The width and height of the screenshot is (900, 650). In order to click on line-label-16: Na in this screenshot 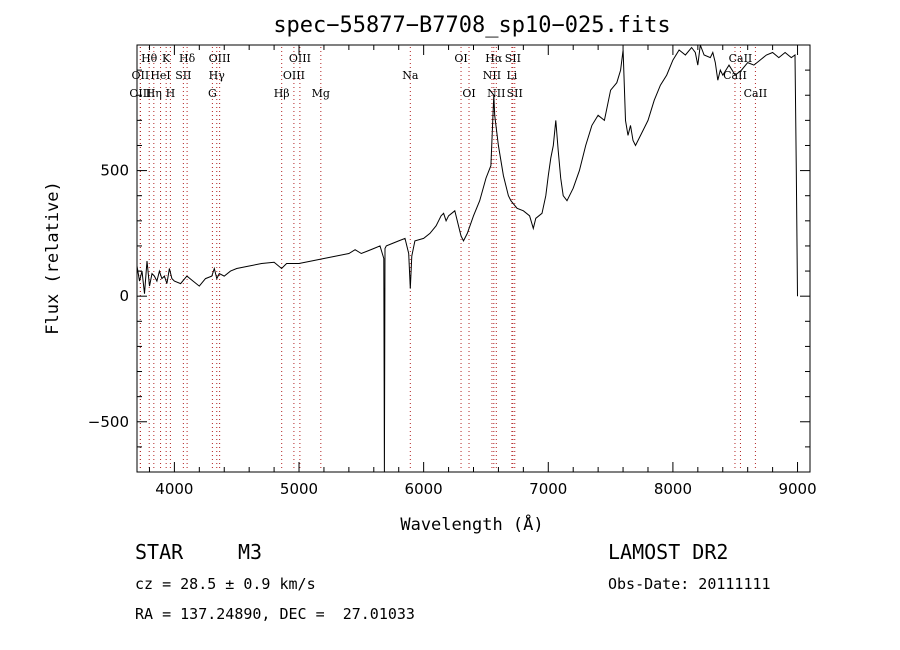, I will do `click(410, 75)`.